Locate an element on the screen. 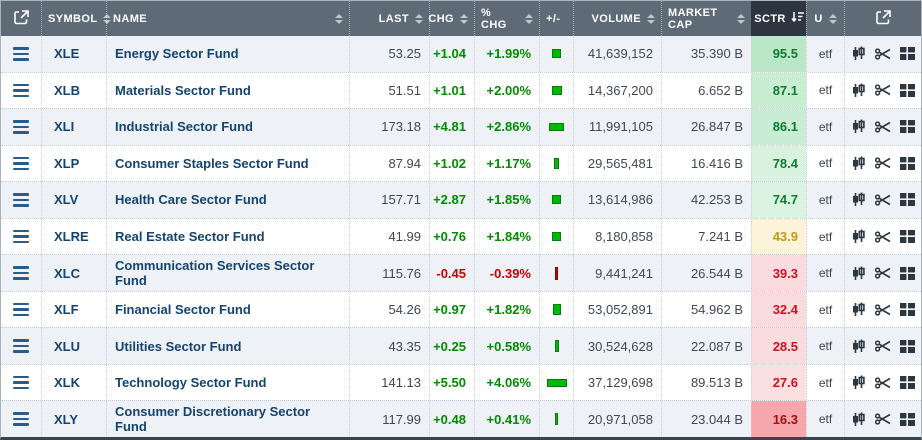  symbol-link: XLF is located at coordinates (73, 309).